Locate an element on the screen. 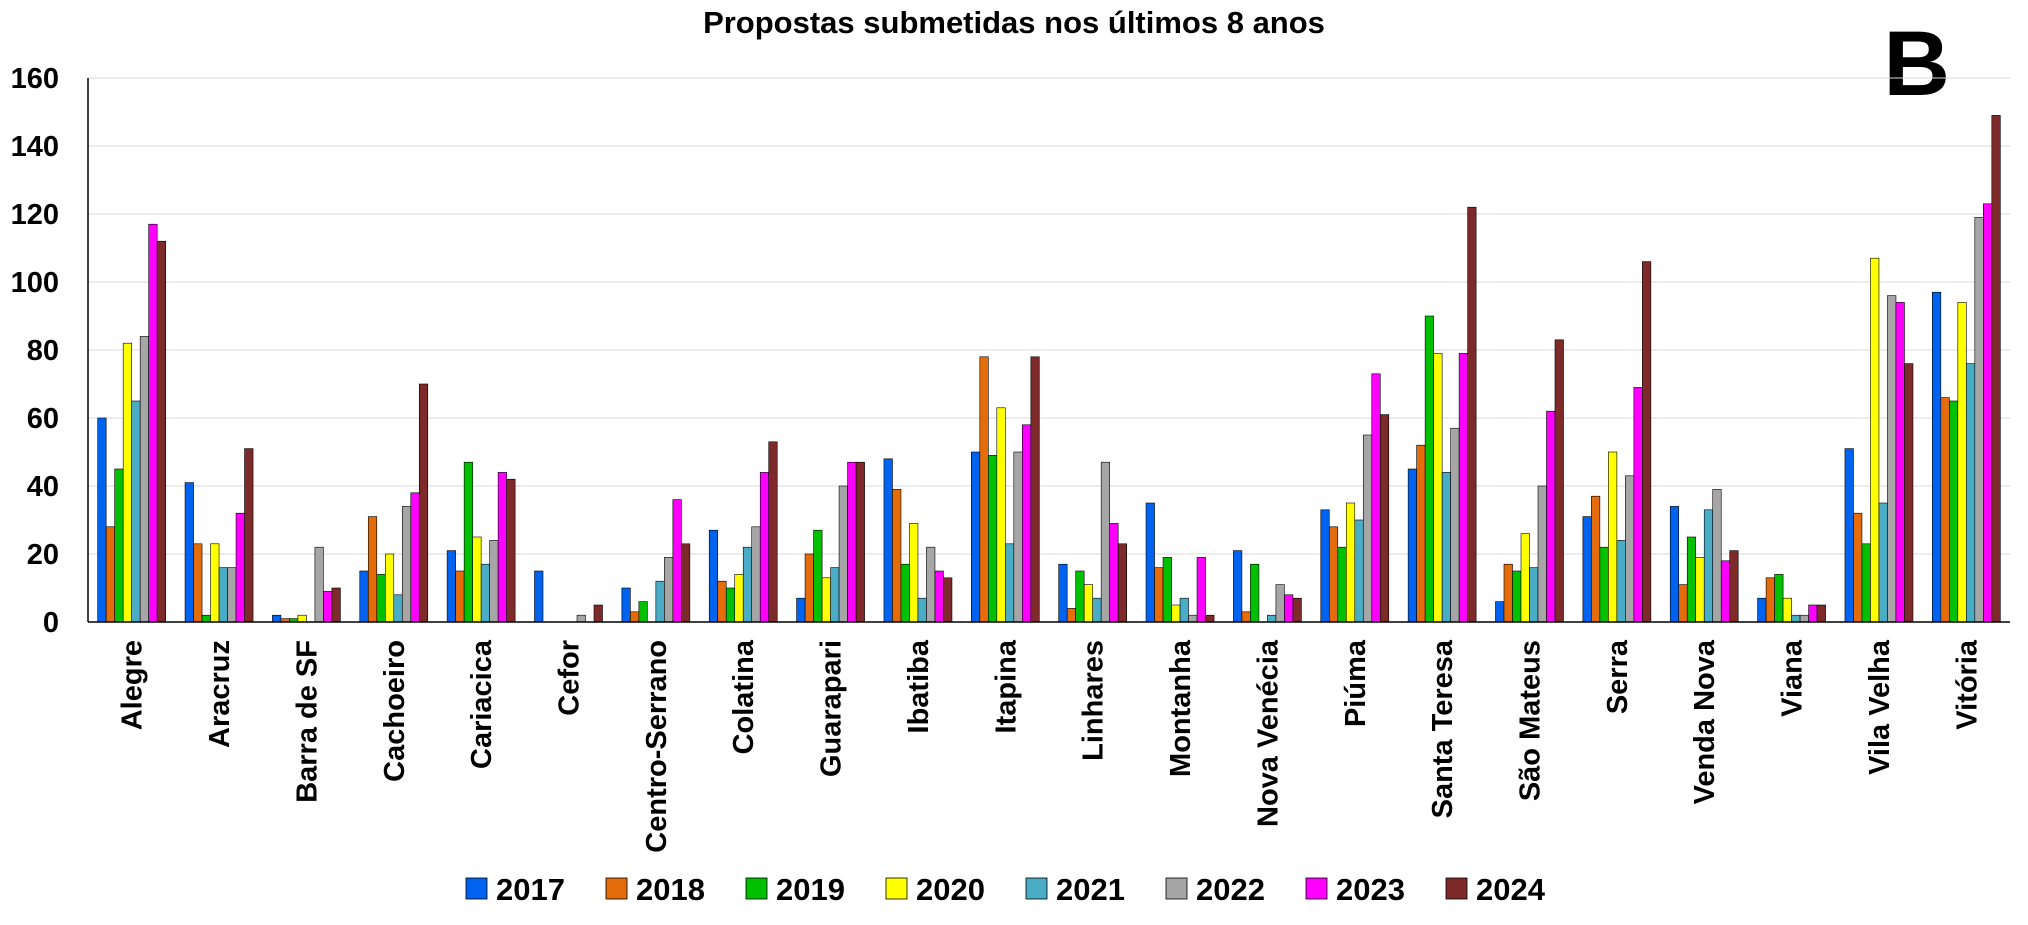  x-tick-label: Vitória is located at coordinates (1967, 684).